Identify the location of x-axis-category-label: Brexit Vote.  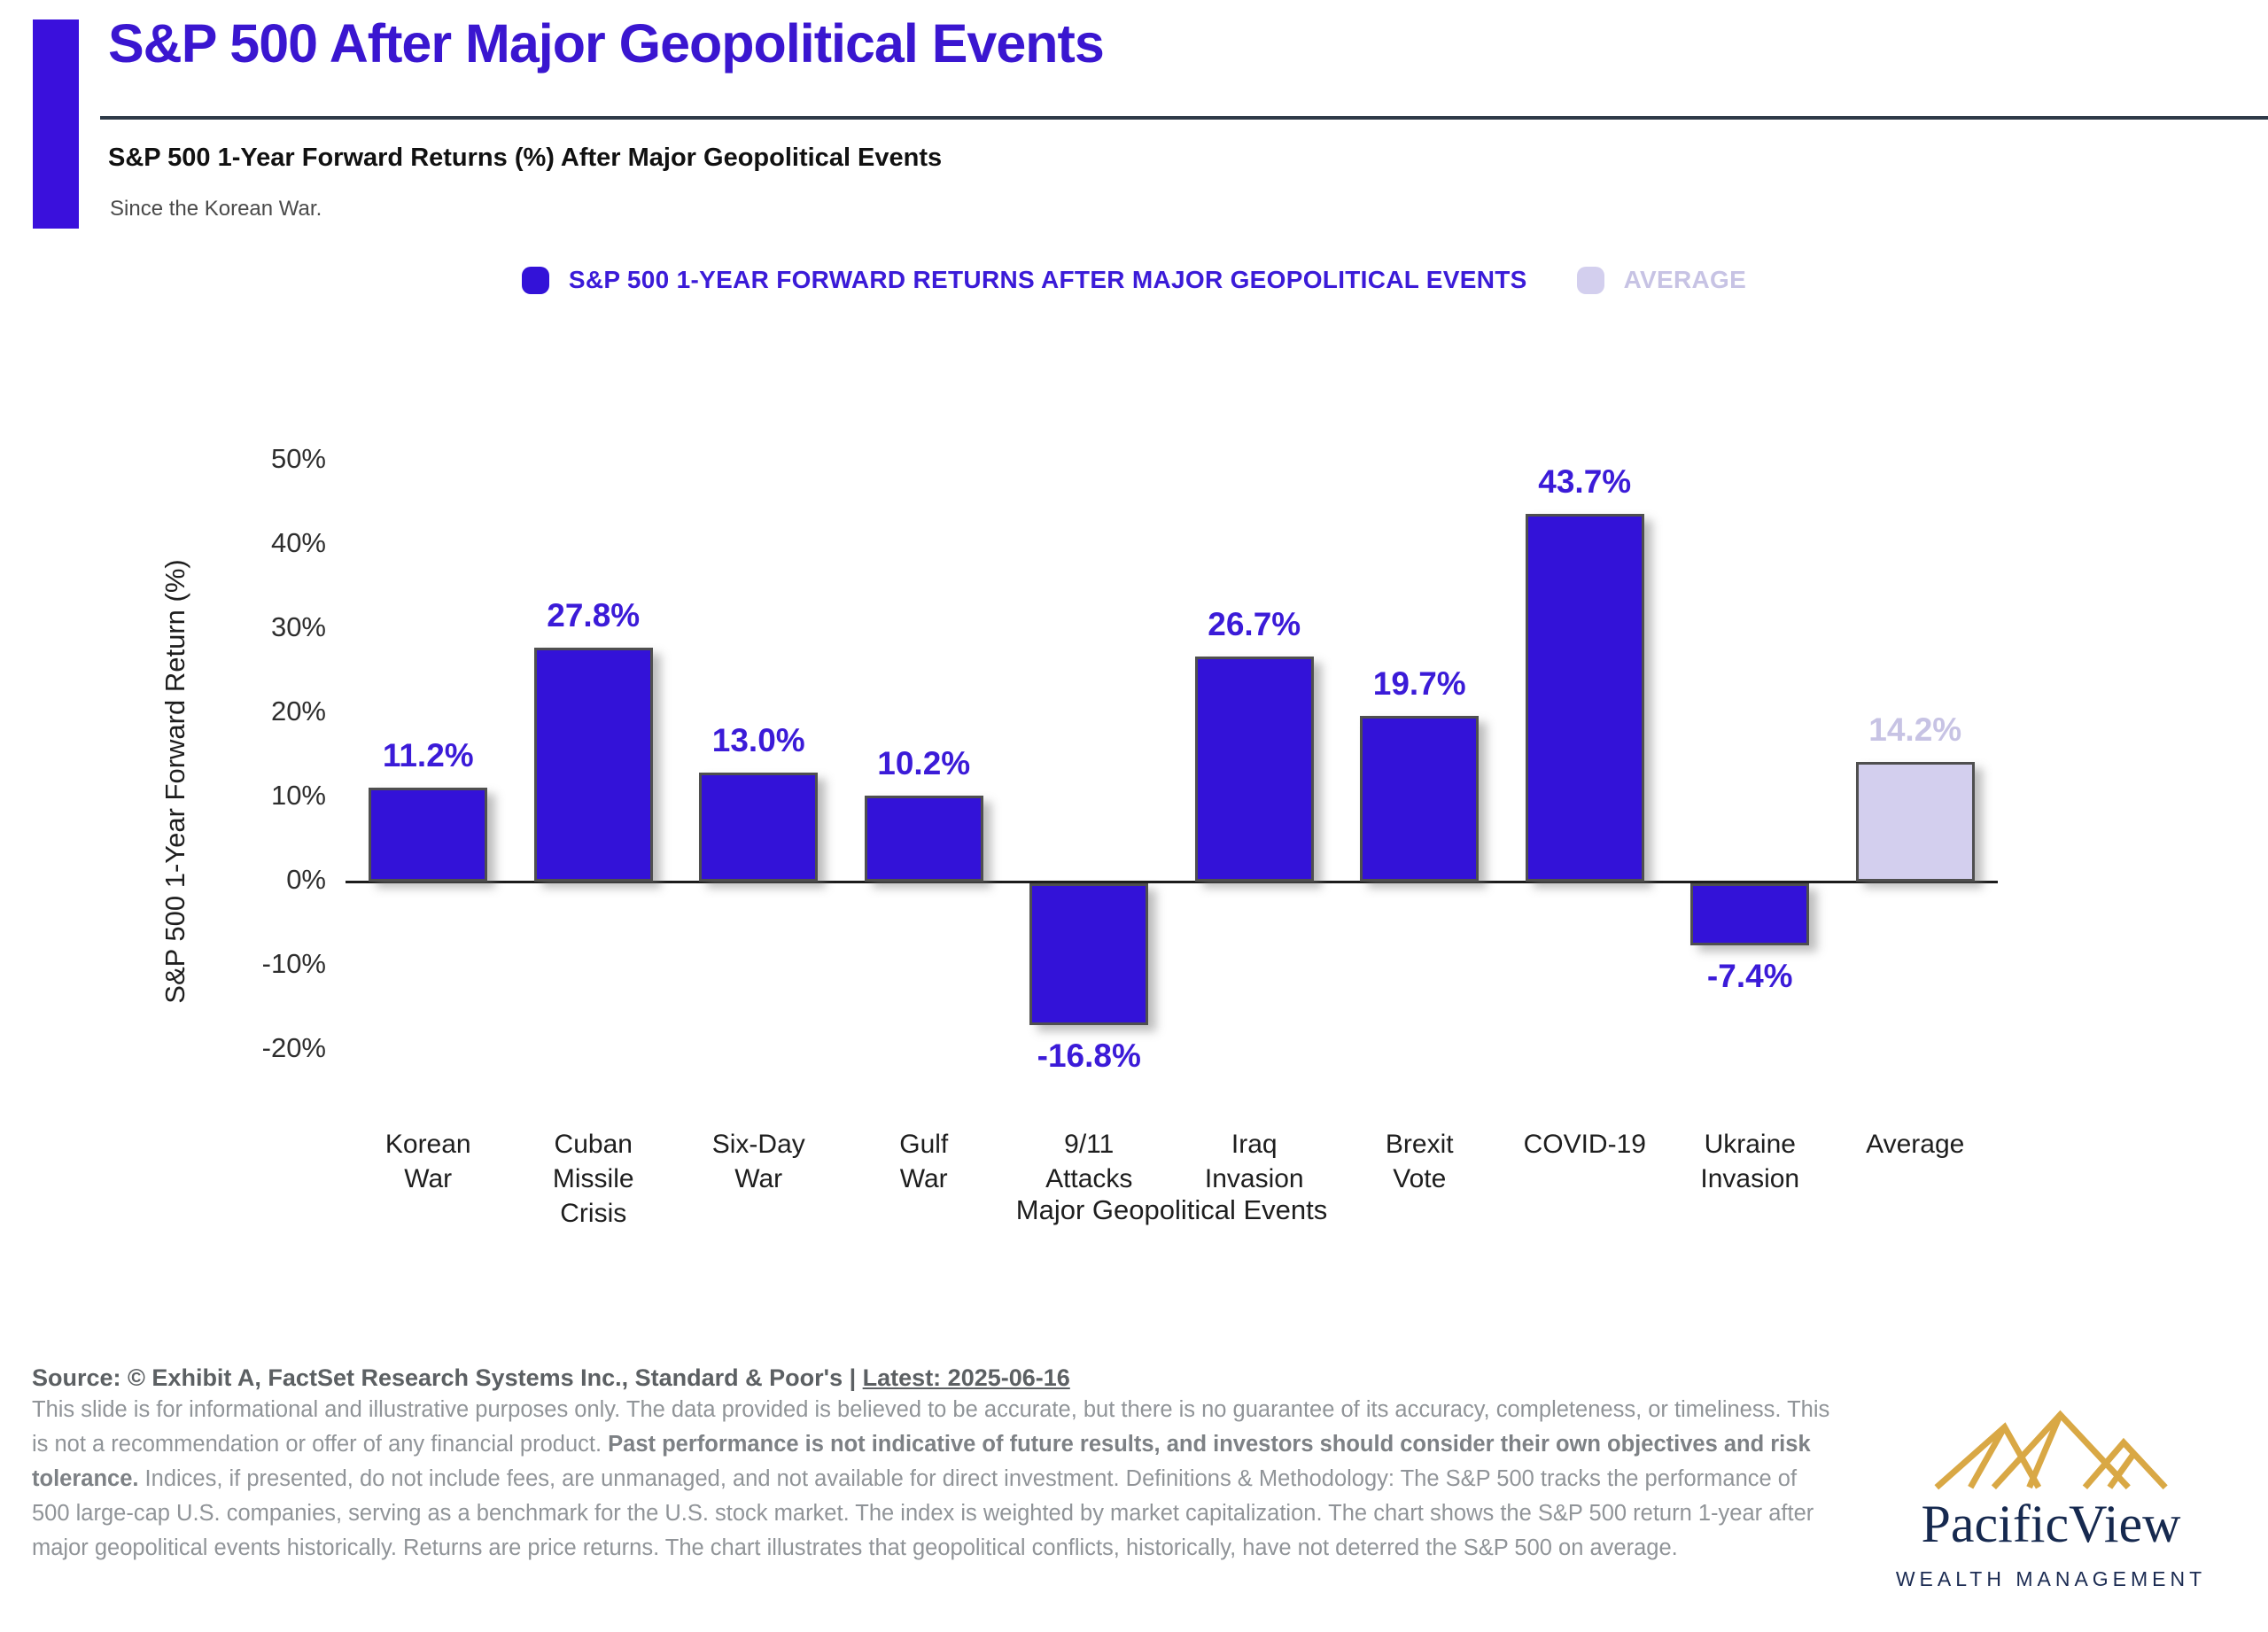
(1419, 1161).